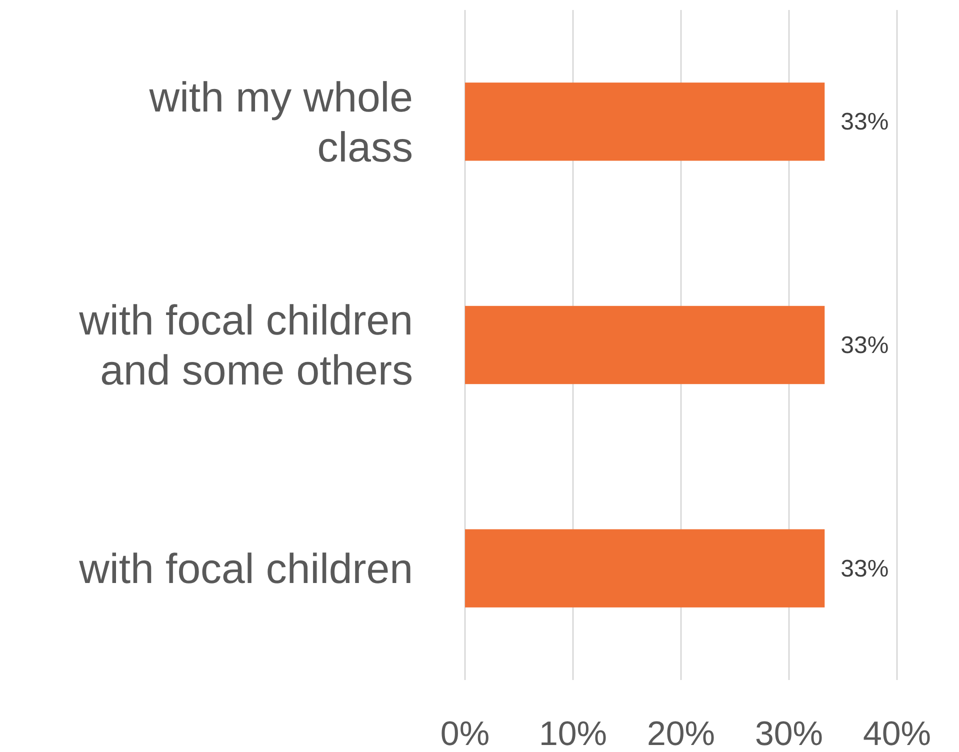  Describe the element at coordinates (789, 733) in the screenshot. I see `x-tick-label: 30%` at that location.